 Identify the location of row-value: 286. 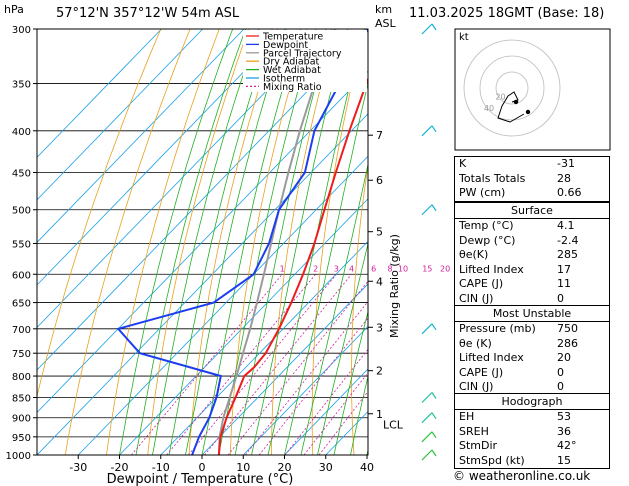
(567, 343).